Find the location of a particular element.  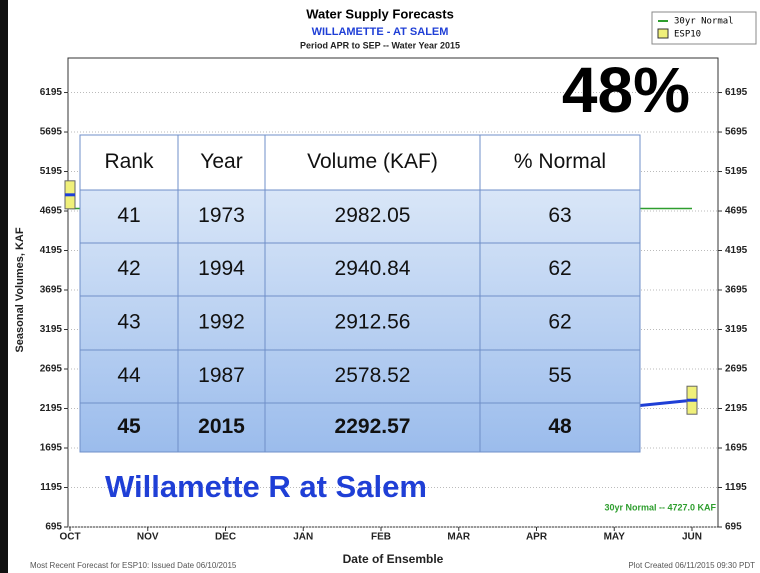

legend: 30yr Normal ESP10 is located at coordinates (704, 28).